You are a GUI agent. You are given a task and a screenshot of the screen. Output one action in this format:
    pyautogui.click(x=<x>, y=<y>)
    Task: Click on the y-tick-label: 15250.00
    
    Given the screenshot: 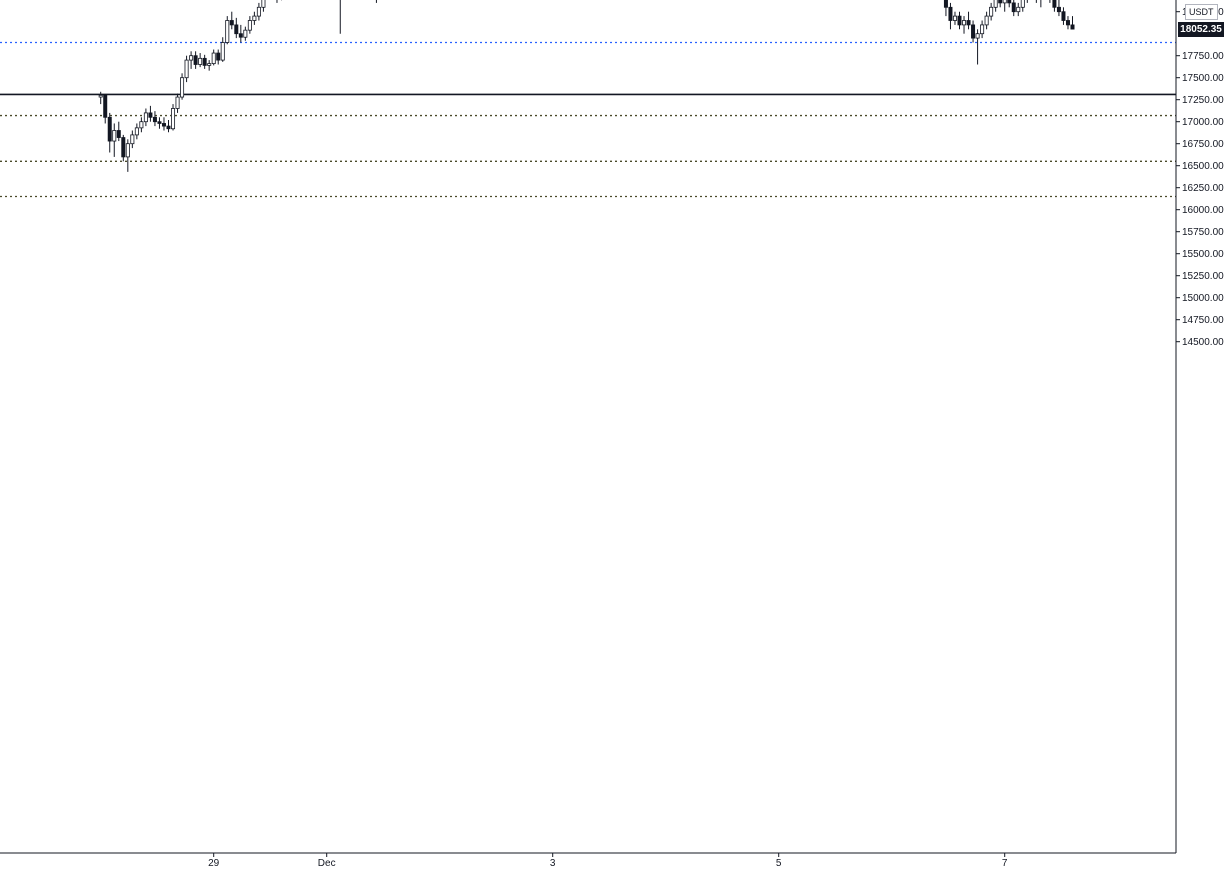 What is the action you would take?
    pyautogui.click(x=1203, y=276)
    